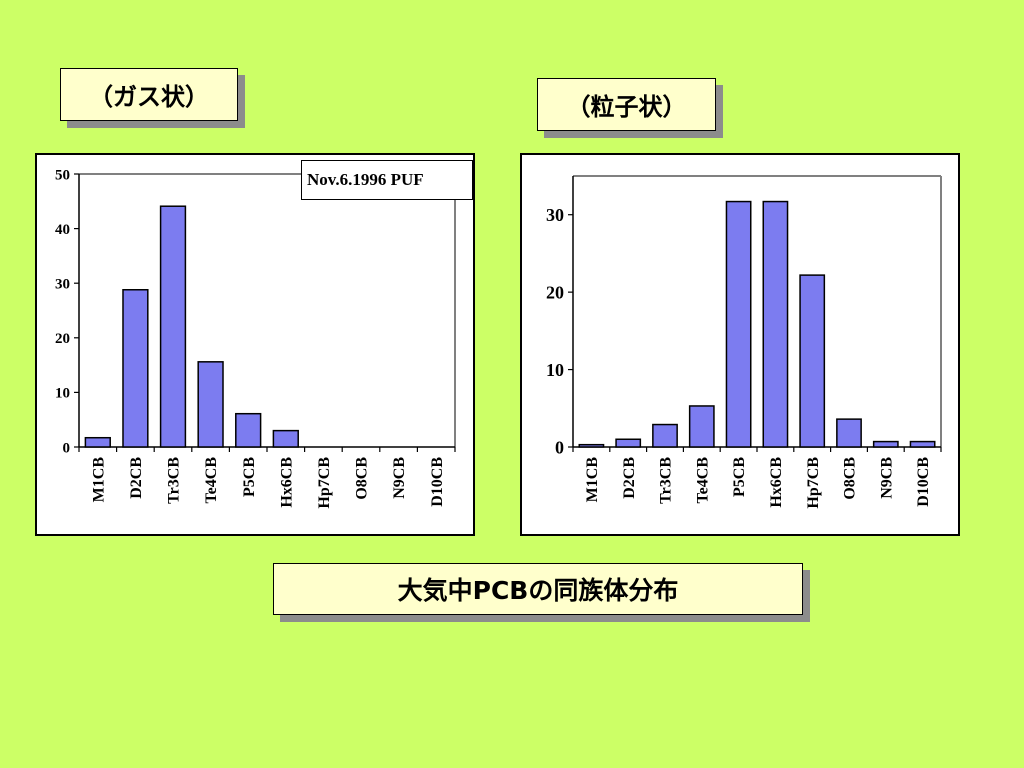 This screenshot has height=768, width=1024. I want to click on particle-category-label: M1CB, so click(592, 480).